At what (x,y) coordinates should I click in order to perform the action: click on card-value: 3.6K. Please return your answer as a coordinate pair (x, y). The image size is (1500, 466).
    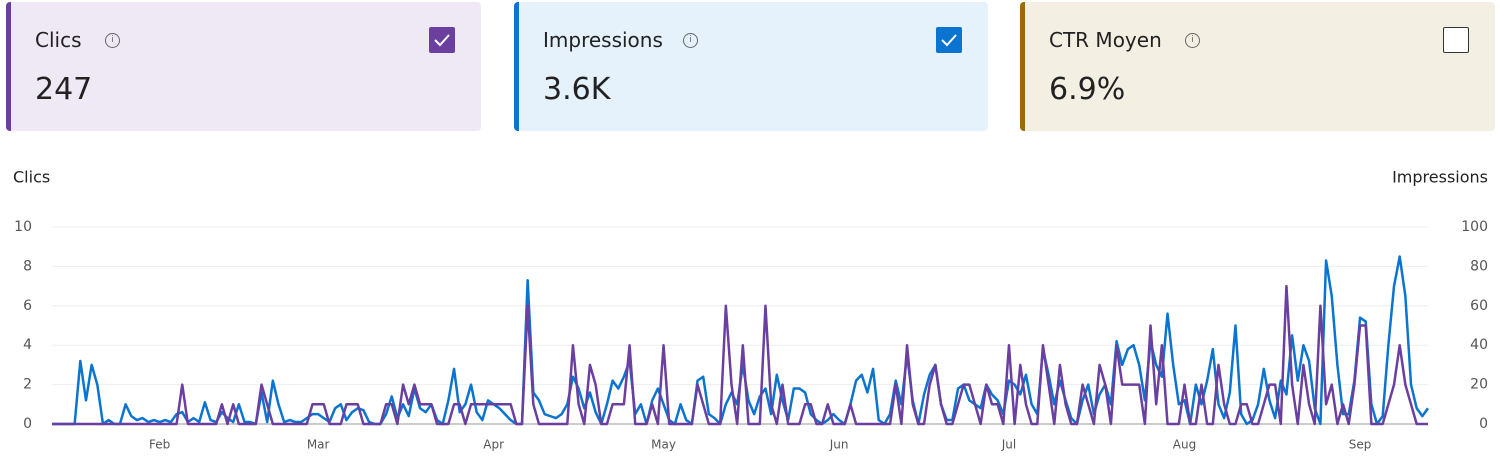
    Looking at the image, I should click on (577, 89).